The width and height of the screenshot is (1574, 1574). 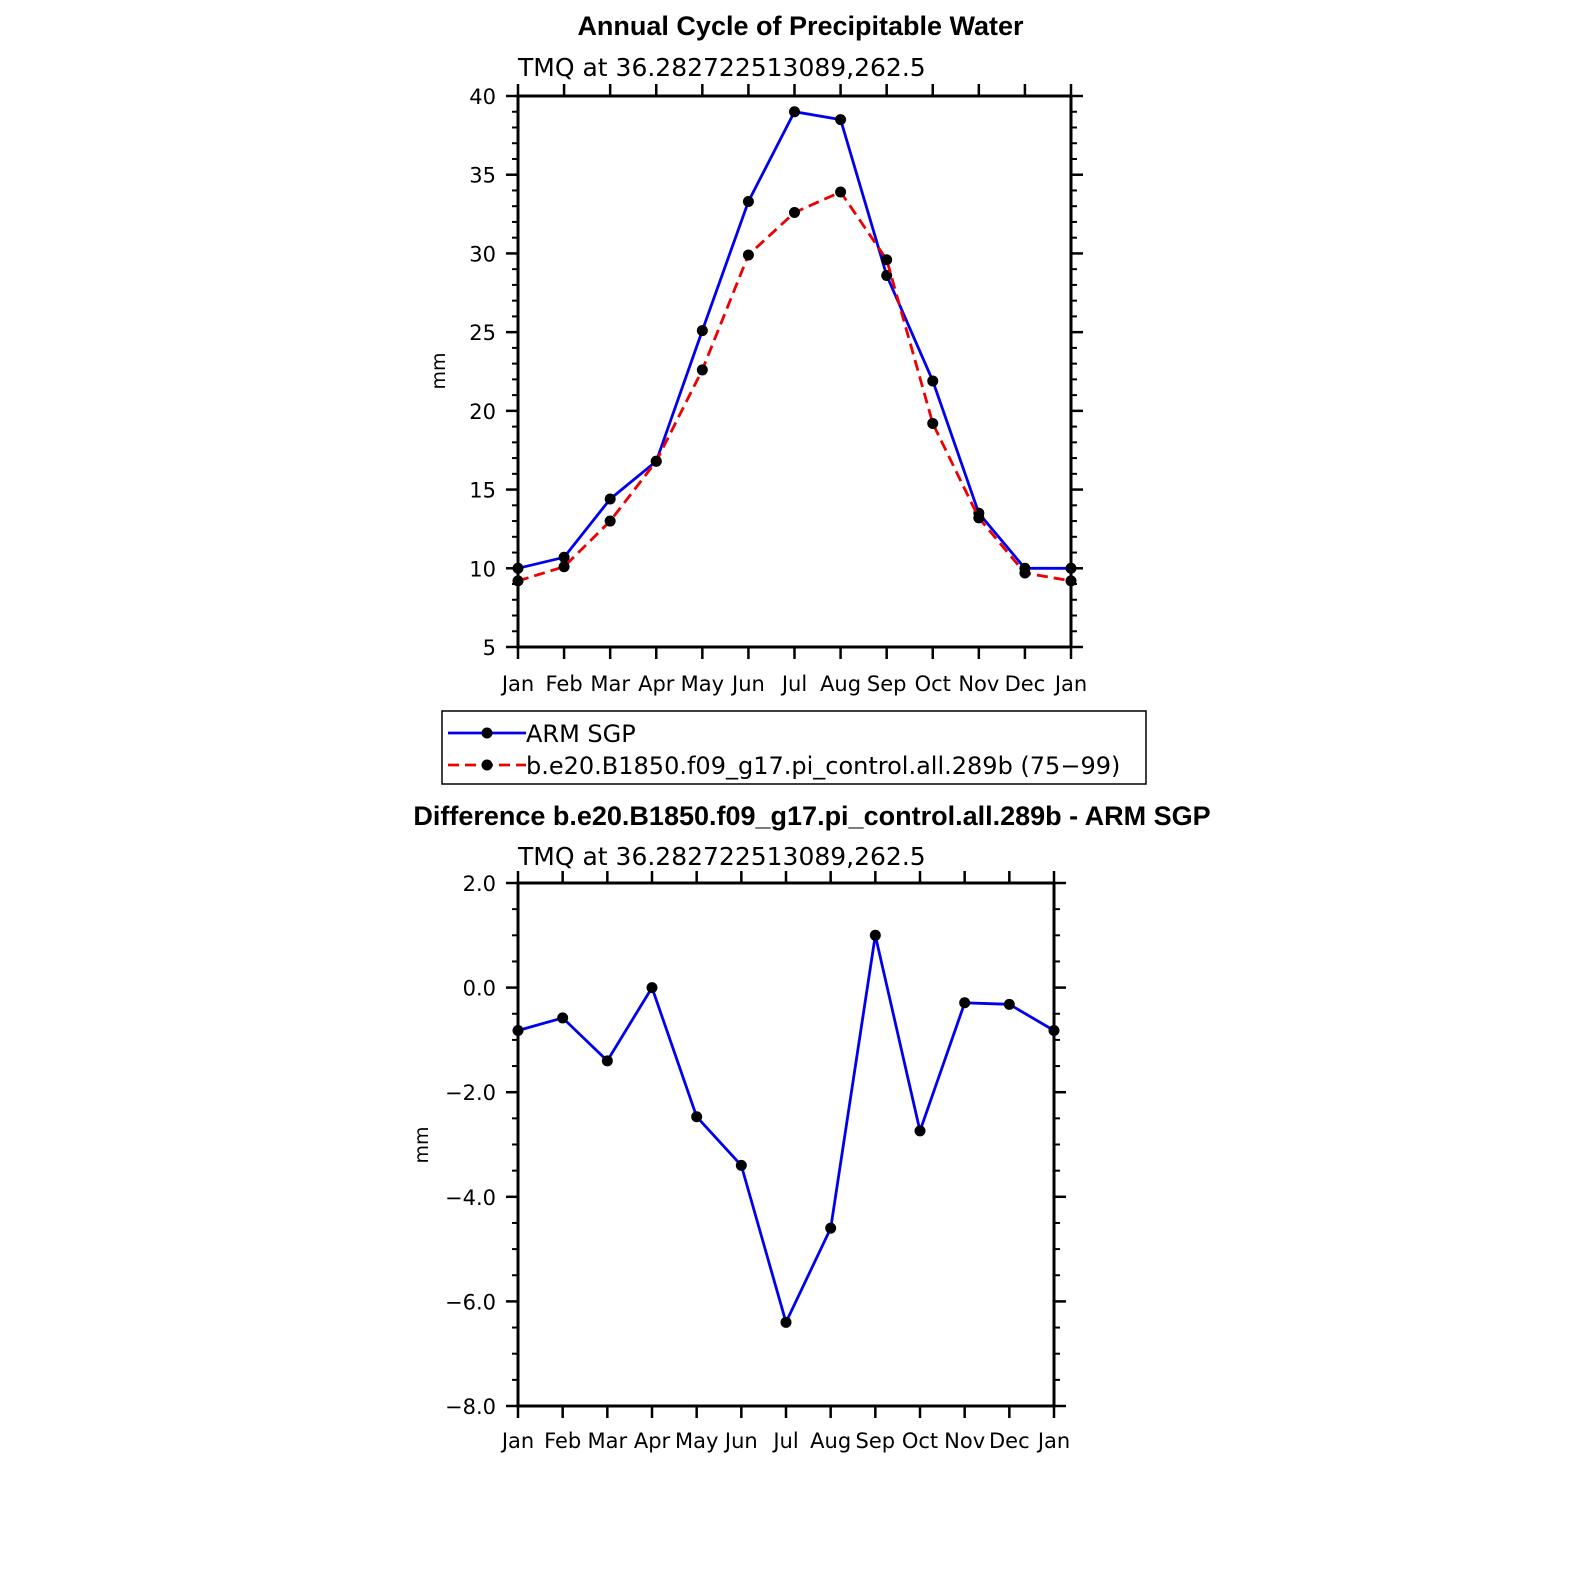 I want to click on y-tick-label: −6.0, so click(x=470, y=1302).